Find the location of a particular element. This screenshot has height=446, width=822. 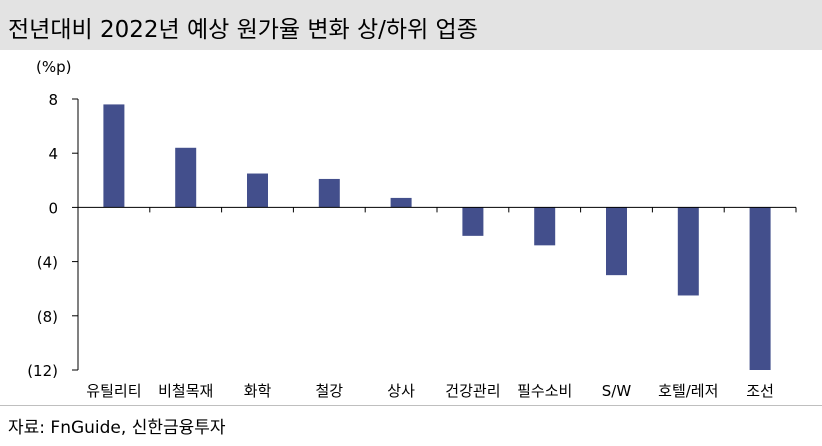

y-axis-unit: (%p) is located at coordinates (53, 67).